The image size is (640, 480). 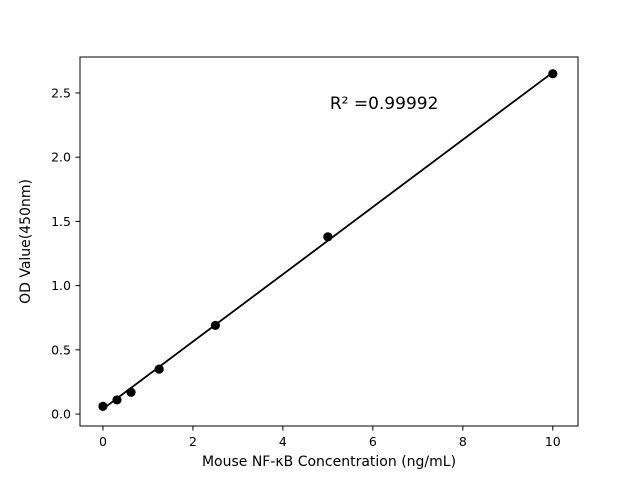 I want to click on y-tick-label: 1.0, so click(x=61, y=285).